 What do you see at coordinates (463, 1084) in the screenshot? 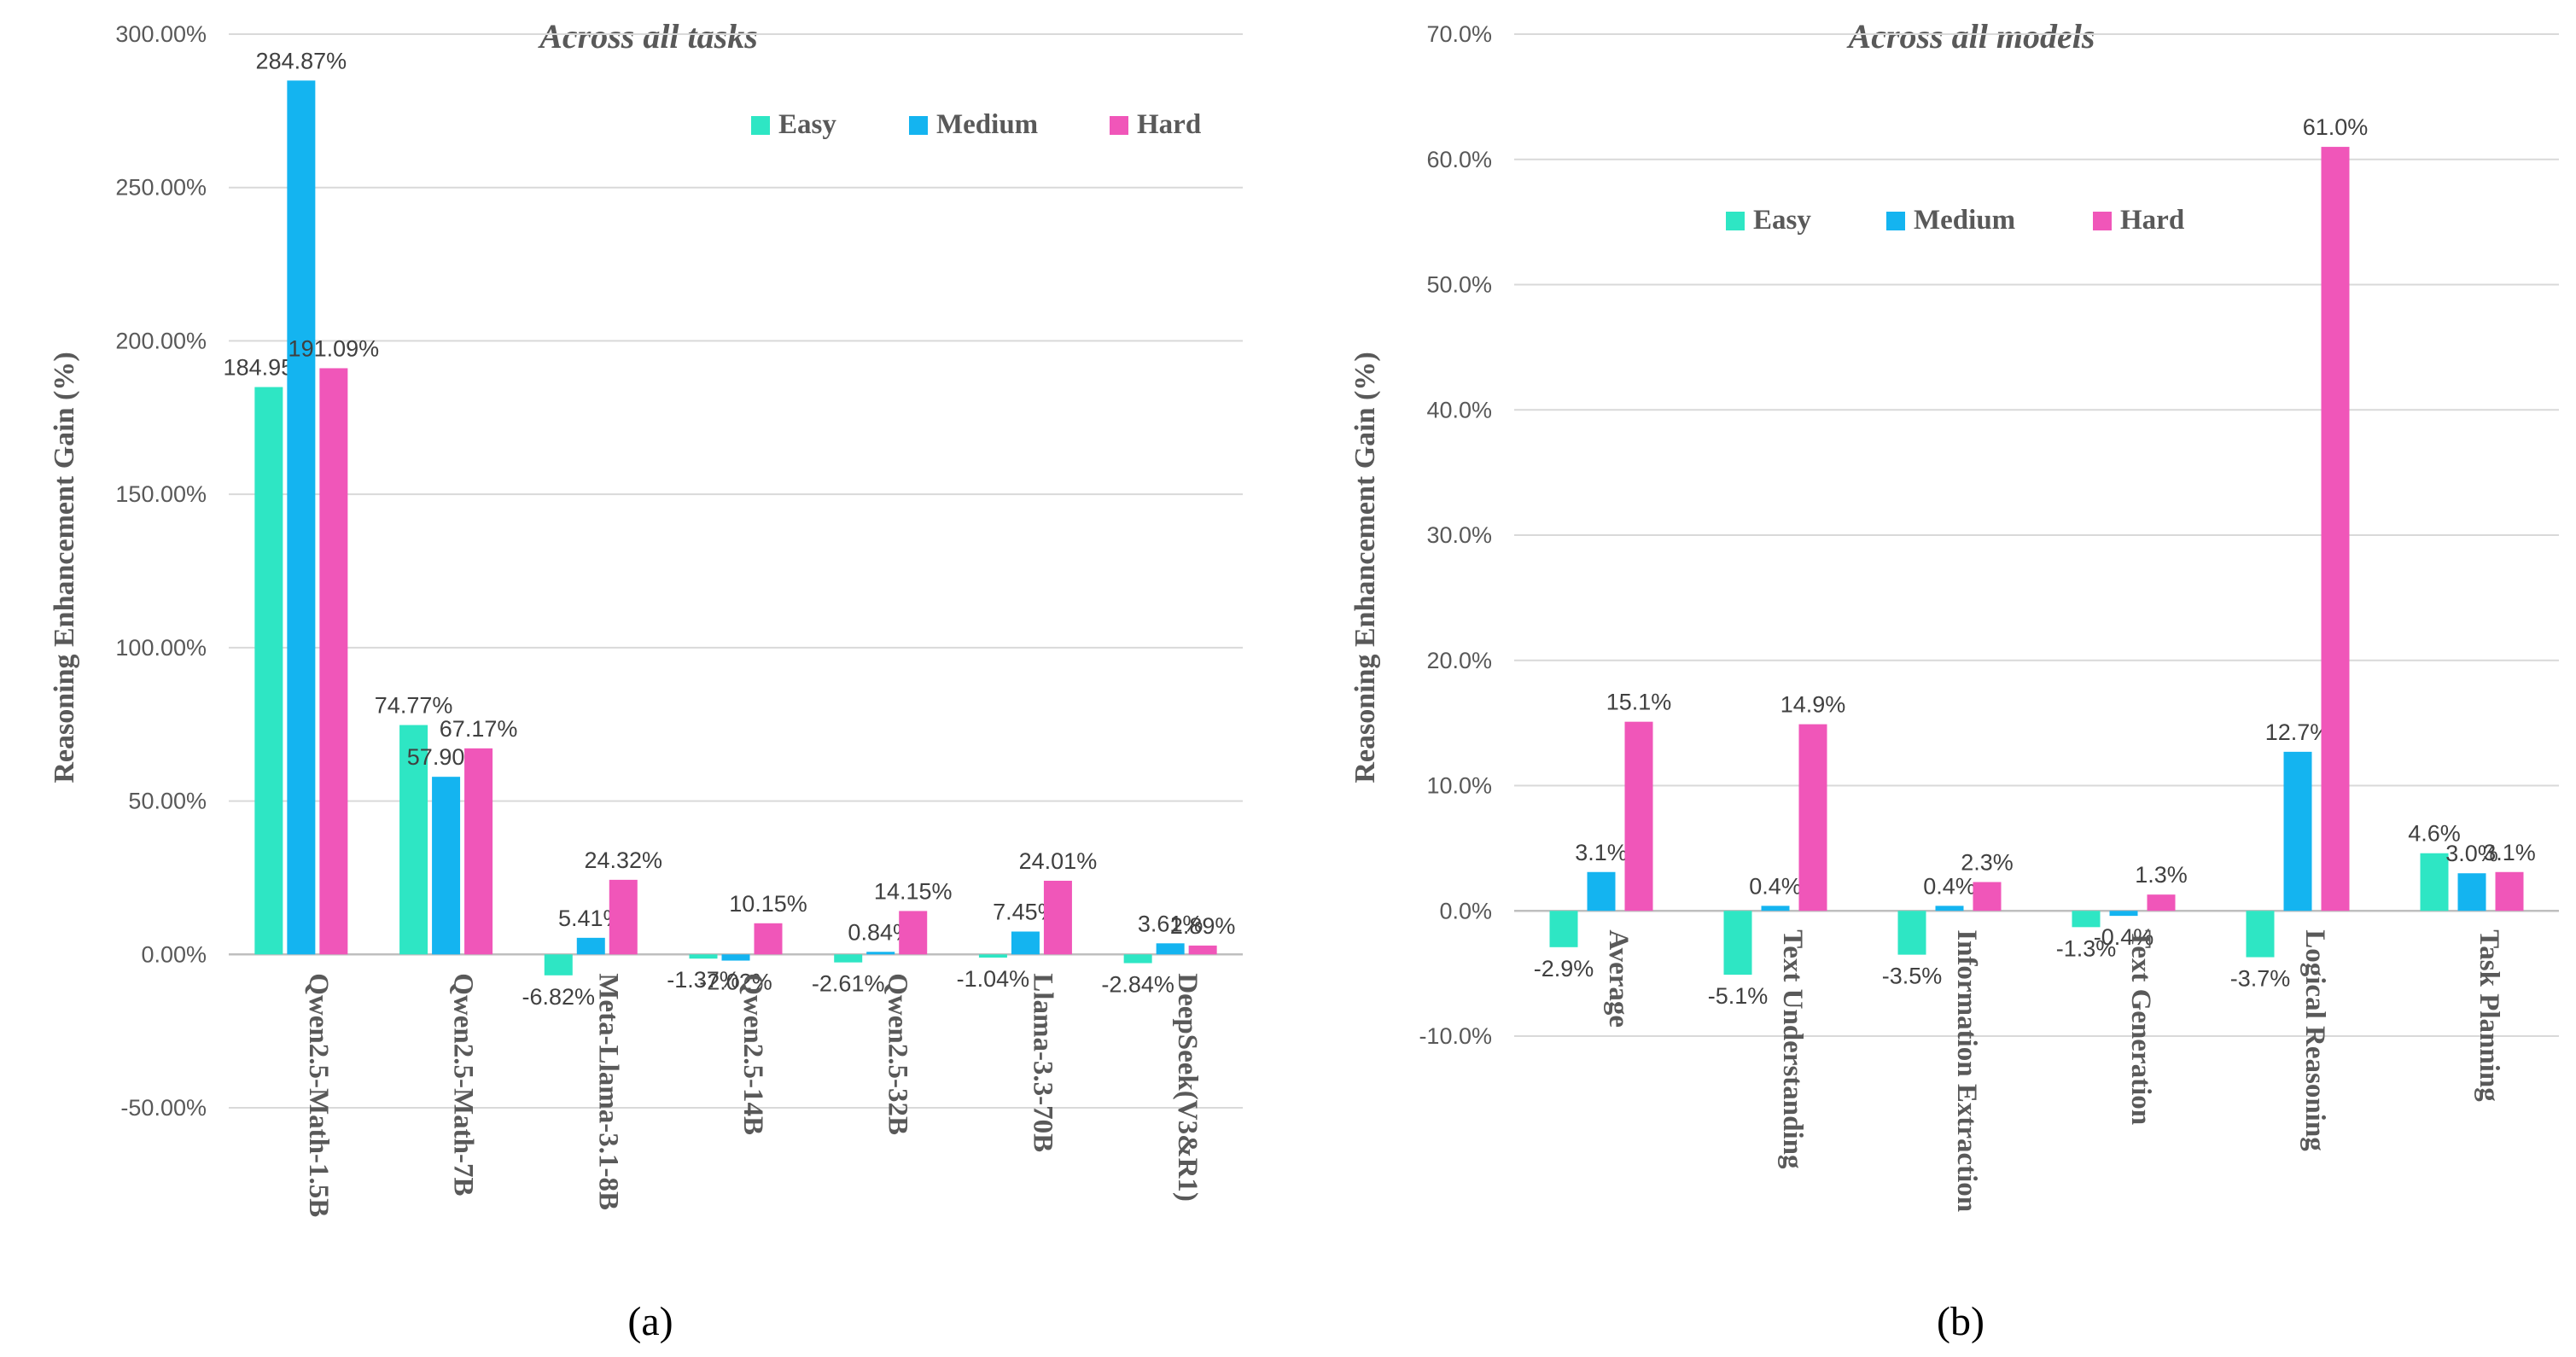
I see `chart-a-category-label: Qwen2.5-Math-7B` at bounding box center [463, 1084].